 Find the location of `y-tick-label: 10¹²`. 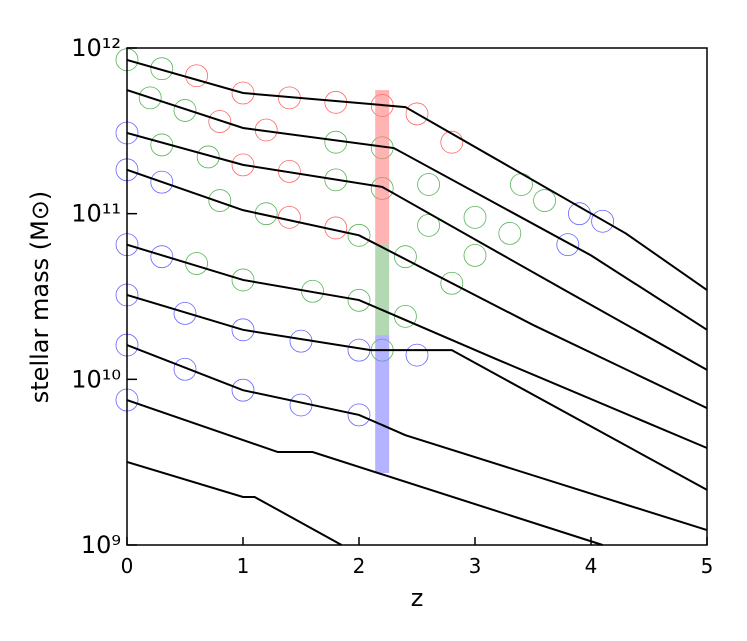

y-tick-label: 10¹² is located at coordinates (96, 48).